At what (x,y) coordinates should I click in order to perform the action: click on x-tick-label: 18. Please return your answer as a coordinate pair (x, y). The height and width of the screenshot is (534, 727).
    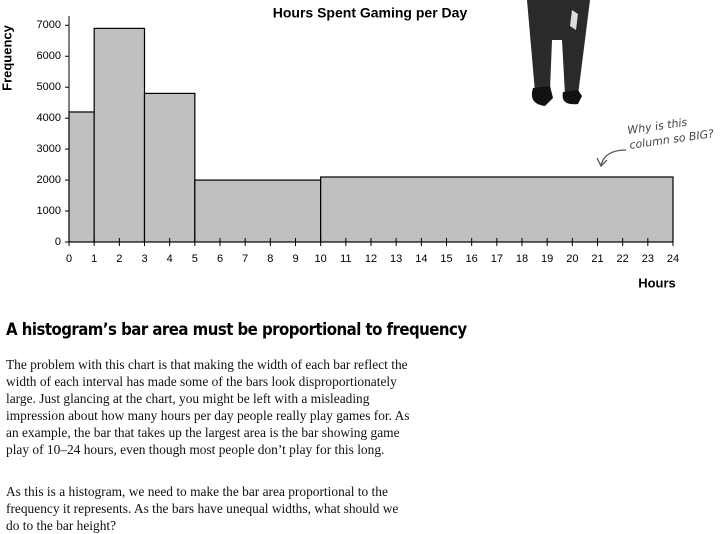
    Looking at the image, I should click on (522, 259).